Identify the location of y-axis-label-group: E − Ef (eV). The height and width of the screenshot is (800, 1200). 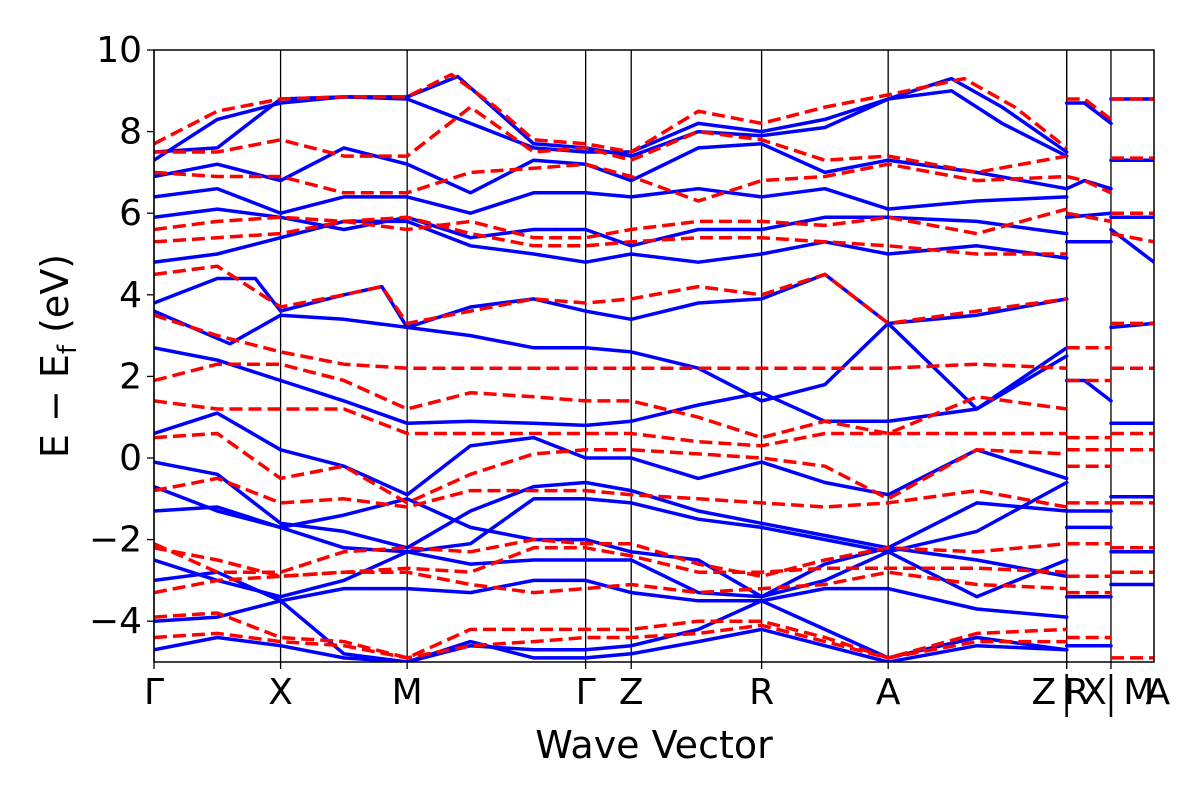
(58, 356).